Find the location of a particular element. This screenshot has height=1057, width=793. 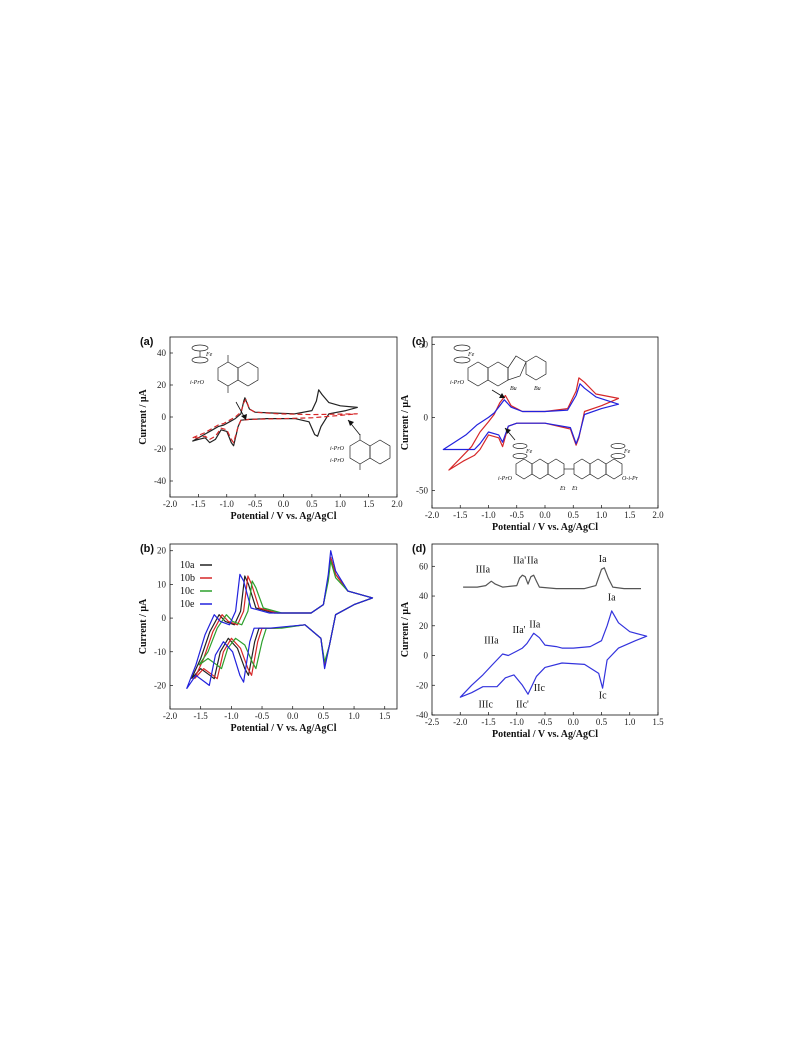

panel-label-a: (a) is located at coordinates (147, 342).